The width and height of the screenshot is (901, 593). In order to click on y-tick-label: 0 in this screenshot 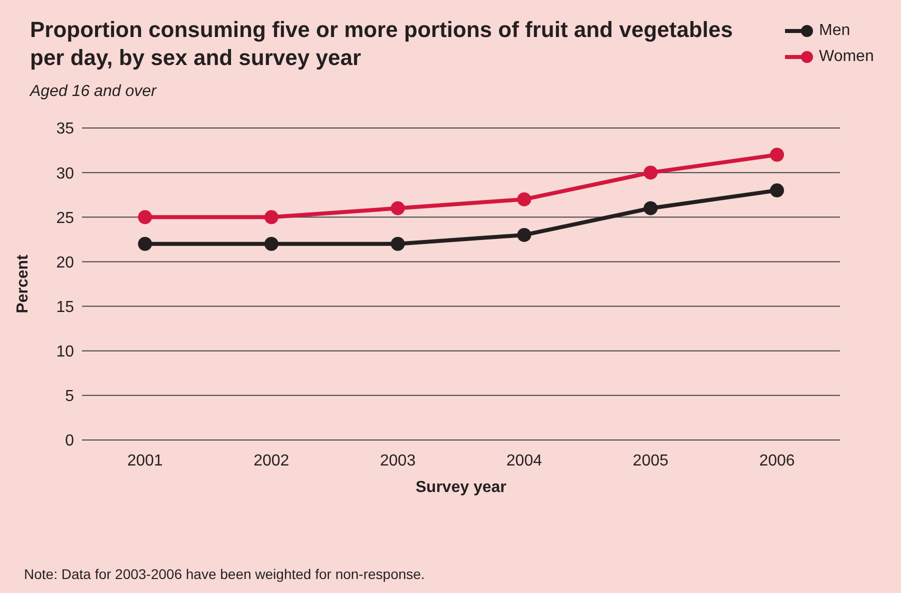, I will do `click(69, 441)`.